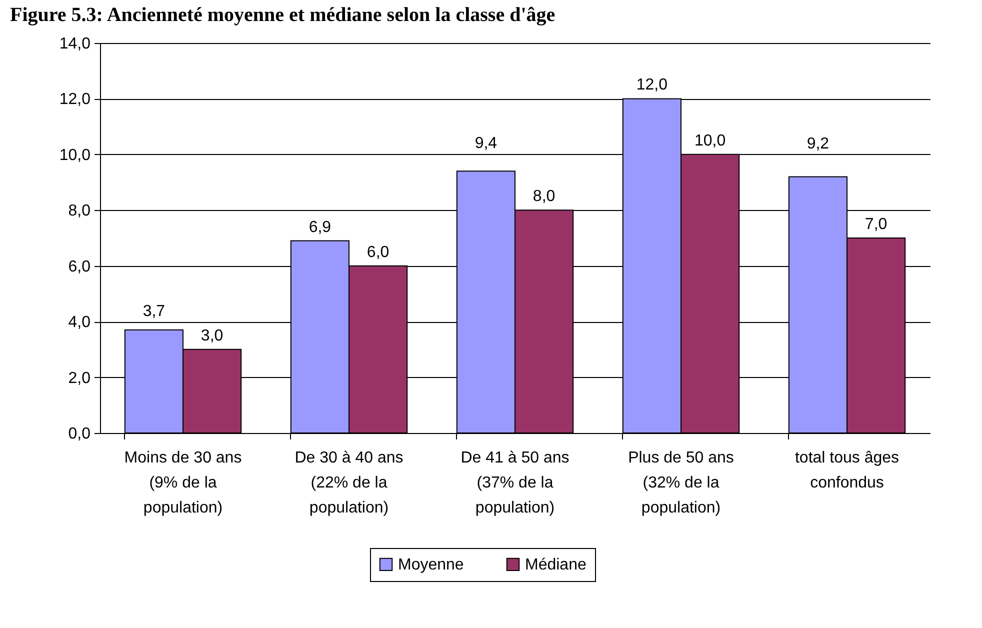 The image size is (982, 628). What do you see at coordinates (79, 378) in the screenshot?
I see `y-tick-label: 2,0` at bounding box center [79, 378].